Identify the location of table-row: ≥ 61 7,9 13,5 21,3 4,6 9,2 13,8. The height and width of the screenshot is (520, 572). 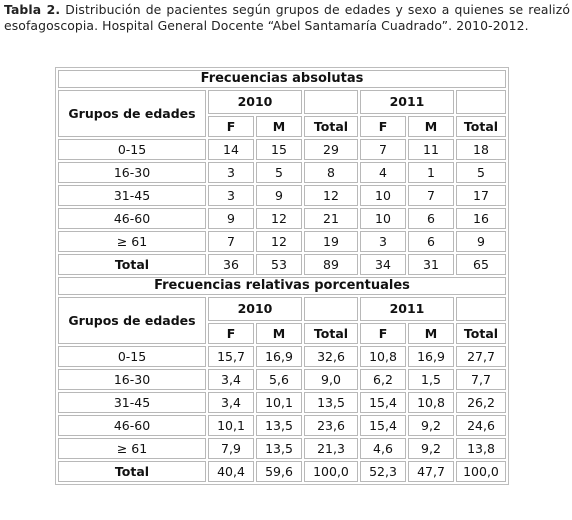
(282, 448).